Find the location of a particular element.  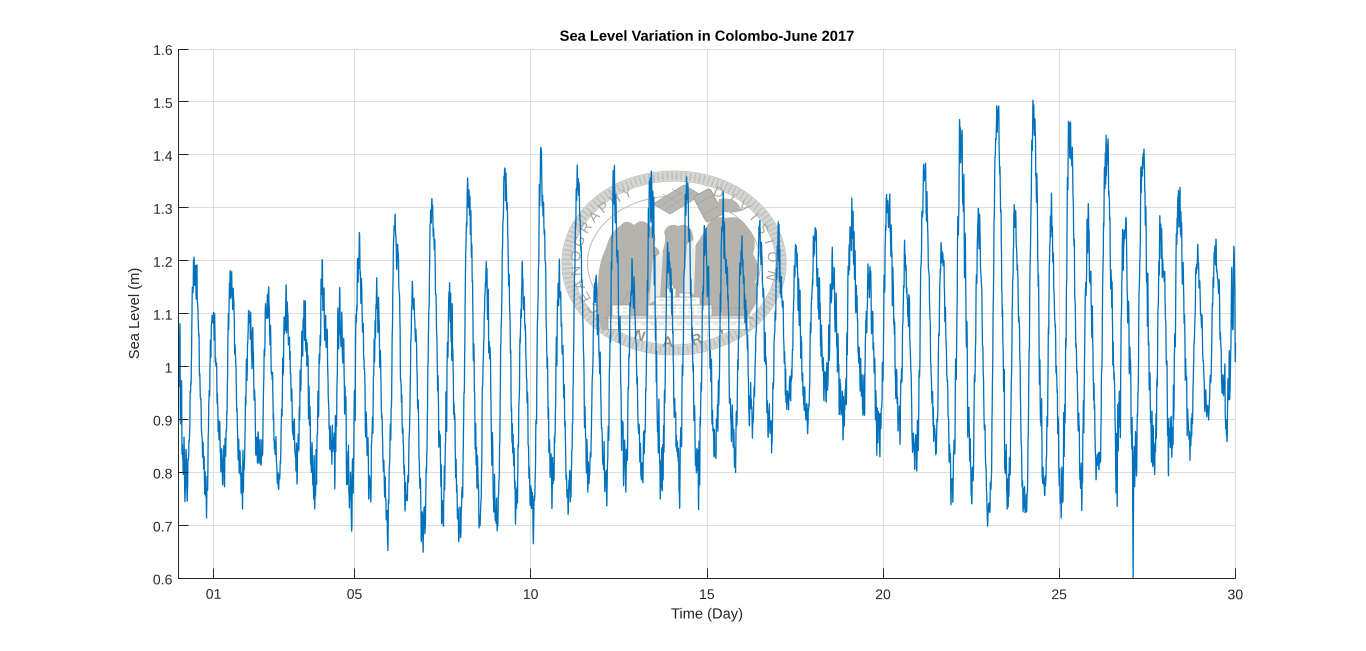

svg-text: 30 is located at coordinates (1236, 594).